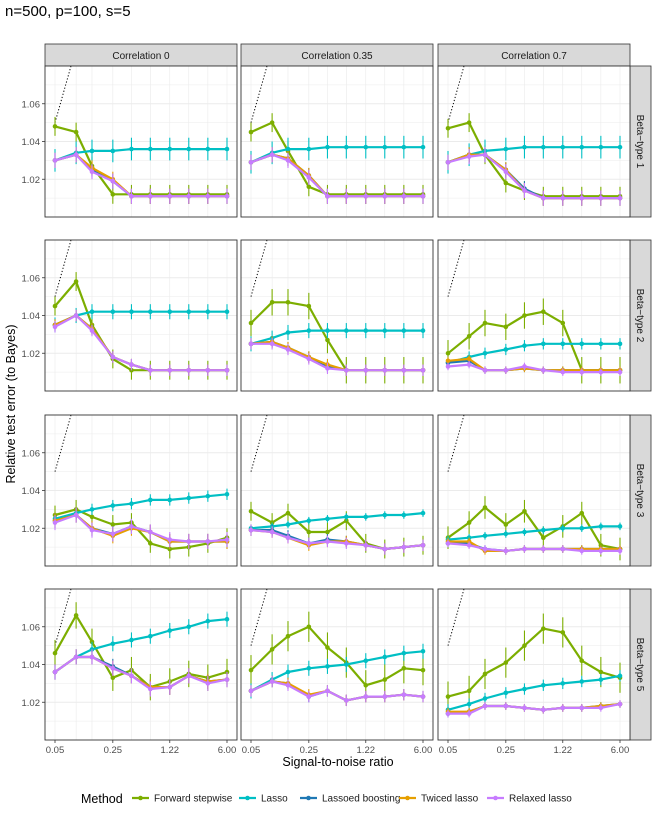  Describe the element at coordinates (540, 799) in the screenshot. I see `legend-label: Relaxed lasso` at that location.